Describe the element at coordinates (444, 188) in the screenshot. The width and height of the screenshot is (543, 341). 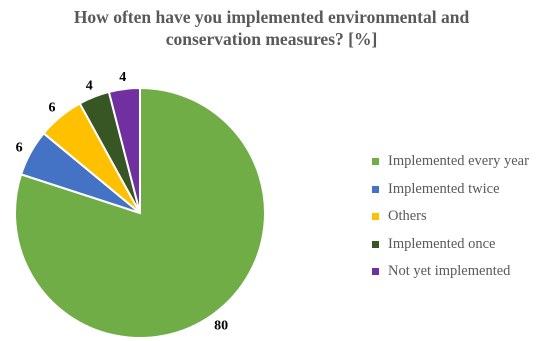
I see `legend-label: Implemented twice` at that location.